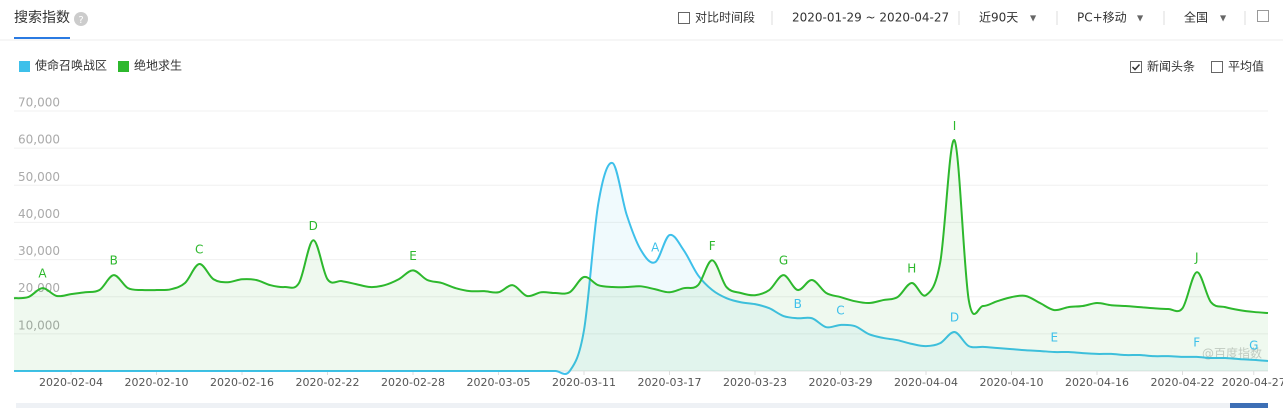 This screenshot has height=408, width=1283. What do you see at coordinates (39, 214) in the screenshot?
I see `y-tick-label: 40,000` at bounding box center [39, 214].